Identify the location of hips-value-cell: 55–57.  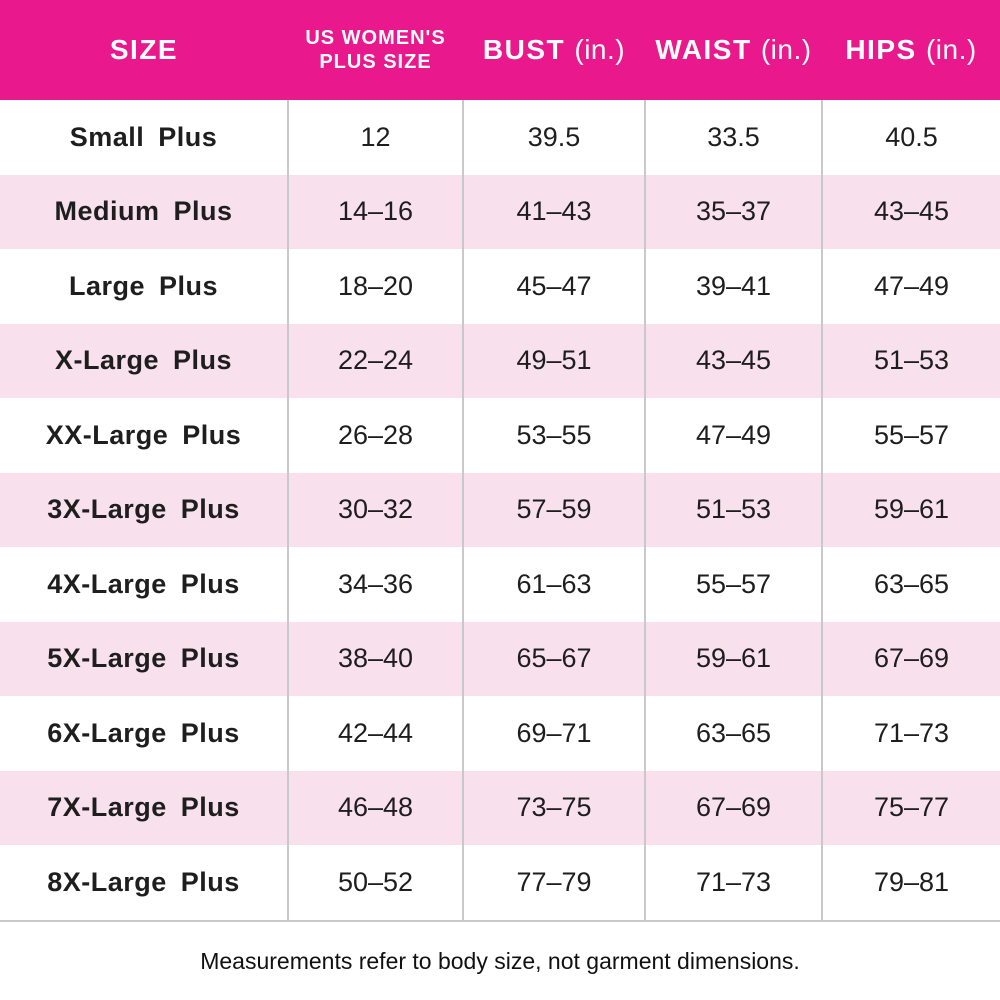
(910, 435).